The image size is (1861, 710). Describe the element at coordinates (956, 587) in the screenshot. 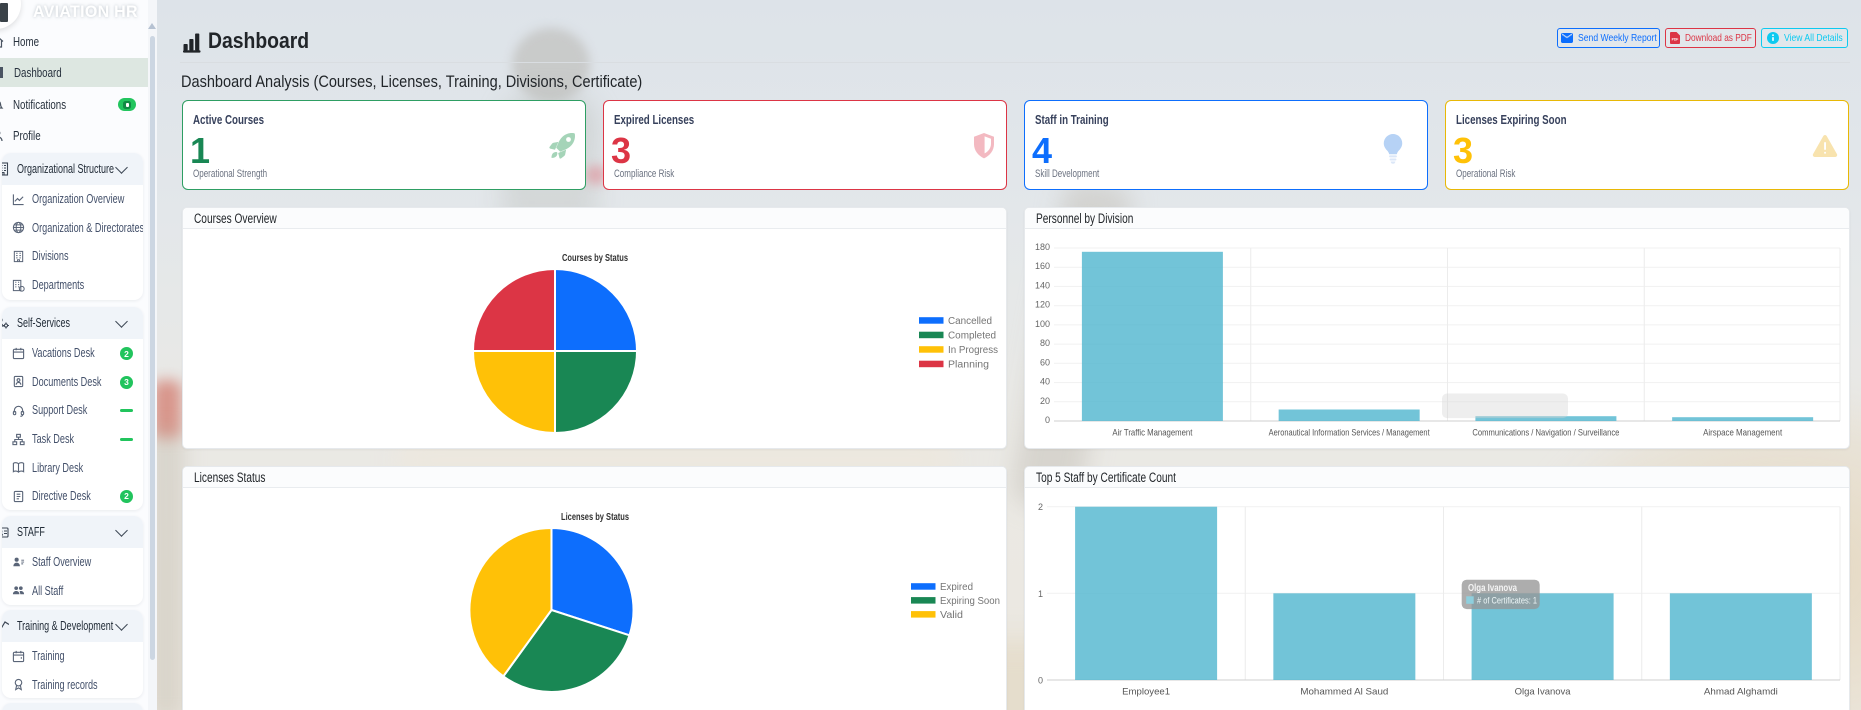

I see `svg-text: Expired` at that location.